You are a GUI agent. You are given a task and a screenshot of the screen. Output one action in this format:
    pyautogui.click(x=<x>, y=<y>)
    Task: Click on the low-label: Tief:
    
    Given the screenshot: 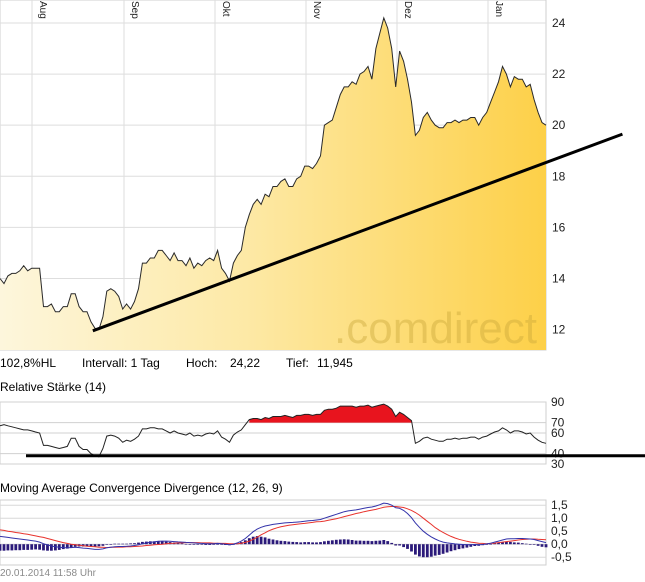 What is the action you would take?
    pyautogui.click(x=297, y=363)
    